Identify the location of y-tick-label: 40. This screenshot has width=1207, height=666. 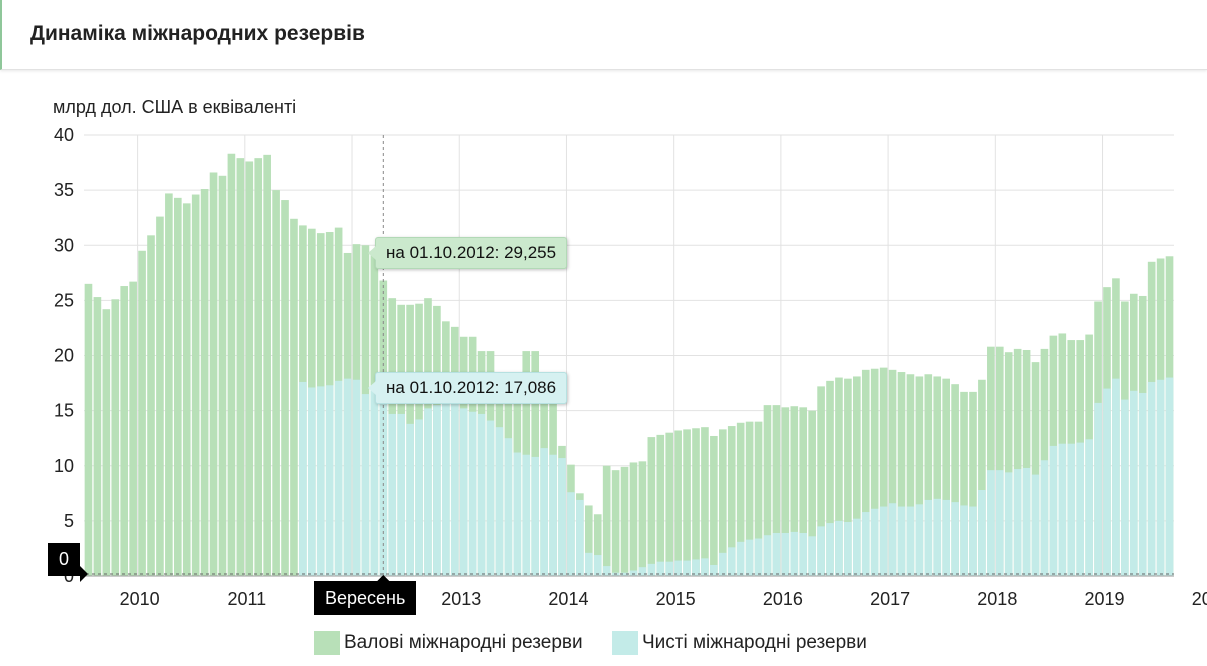
(64, 135).